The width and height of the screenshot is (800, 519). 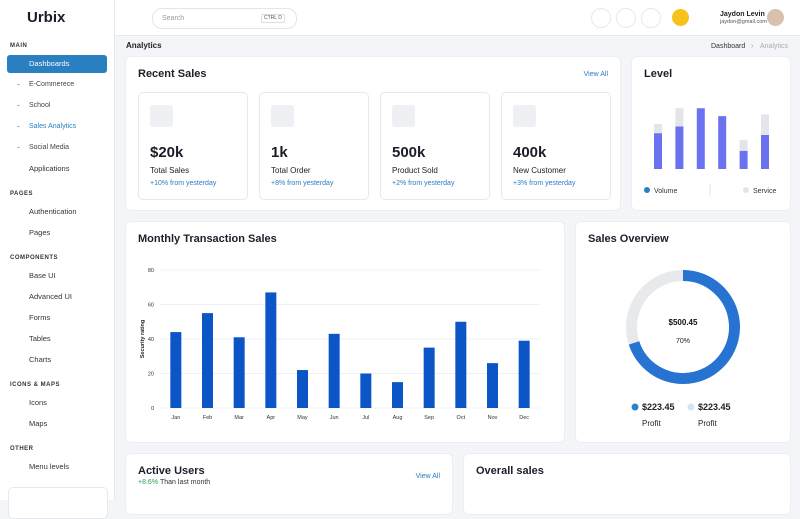 I want to click on y-tick-label: 60, so click(x=151, y=306).